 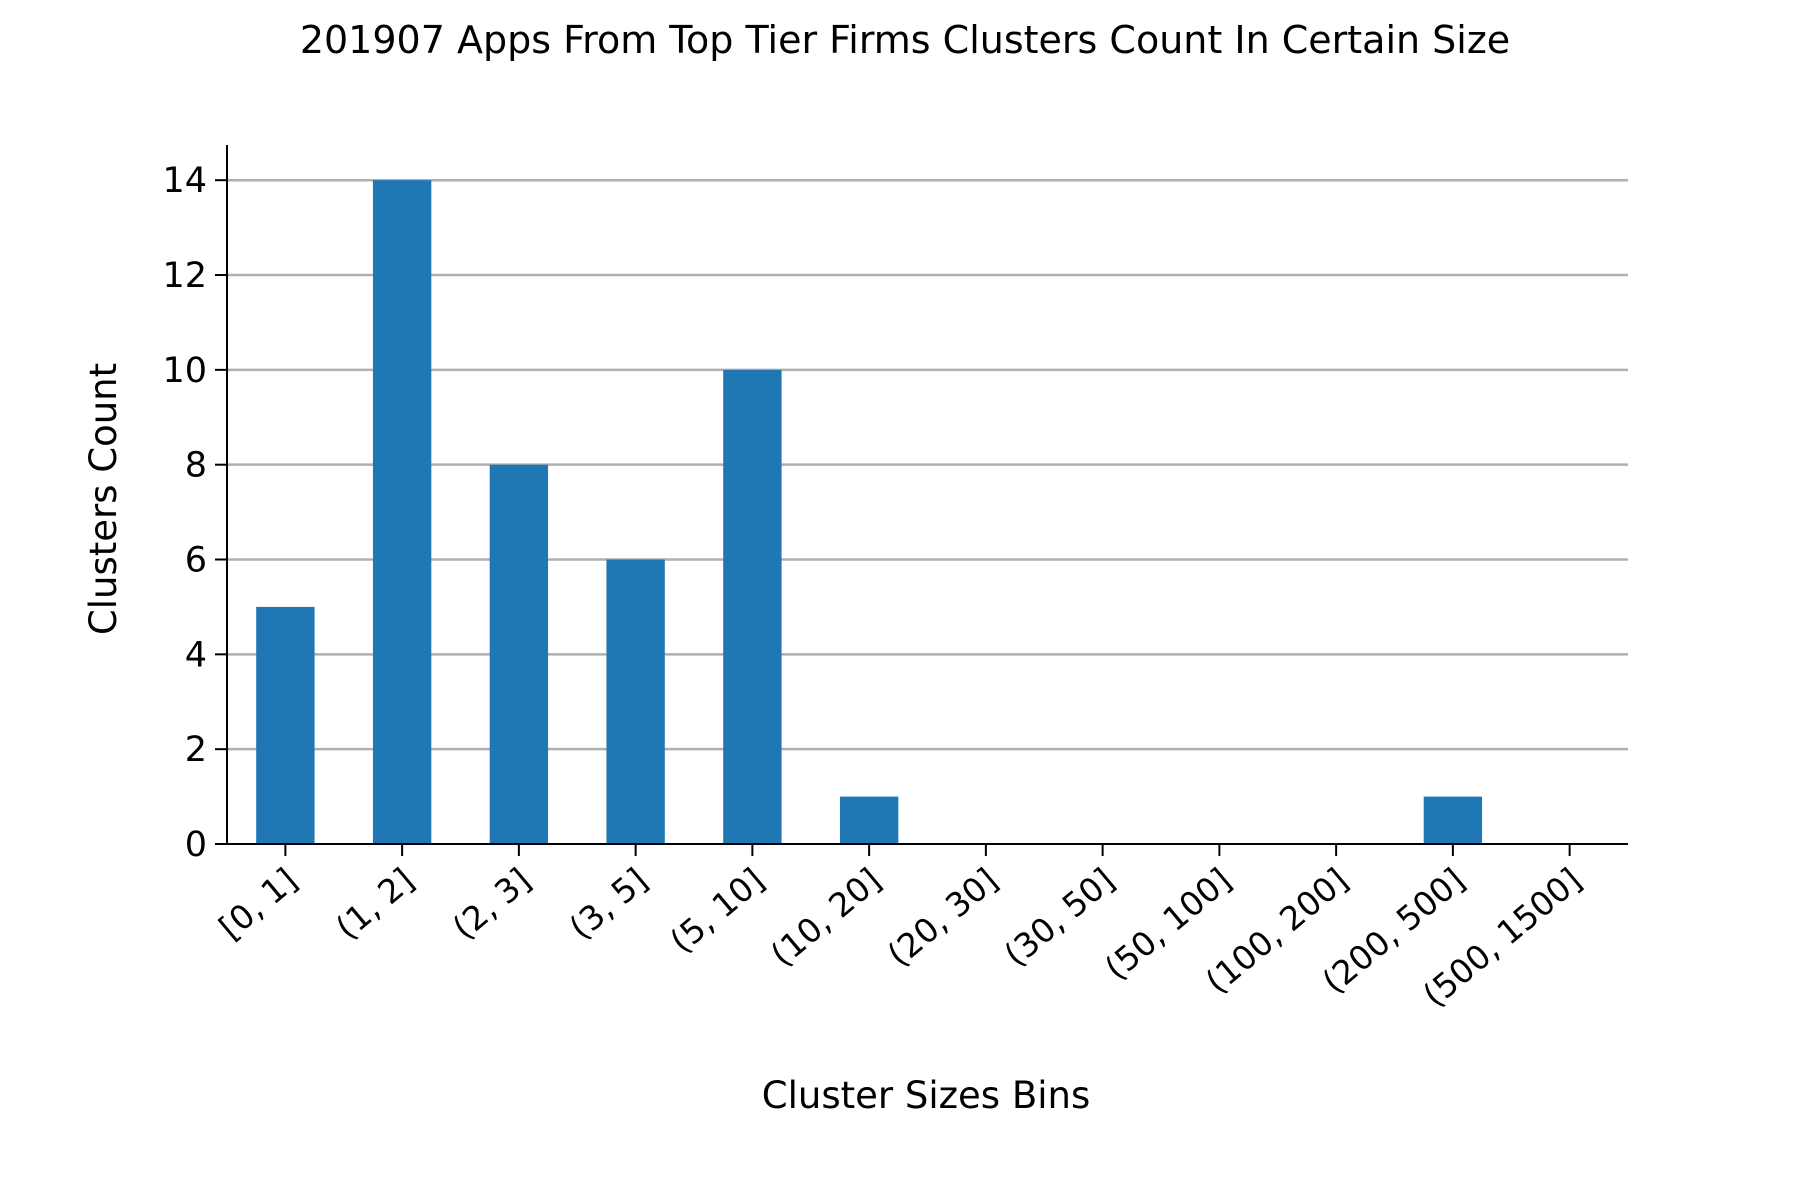 I want to click on x-tick-label: (1, 2], so click(x=374, y=903).